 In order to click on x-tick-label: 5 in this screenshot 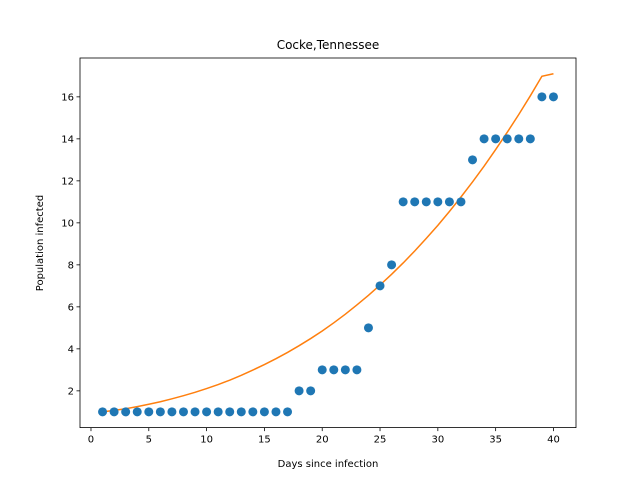, I will do `click(149, 440)`.